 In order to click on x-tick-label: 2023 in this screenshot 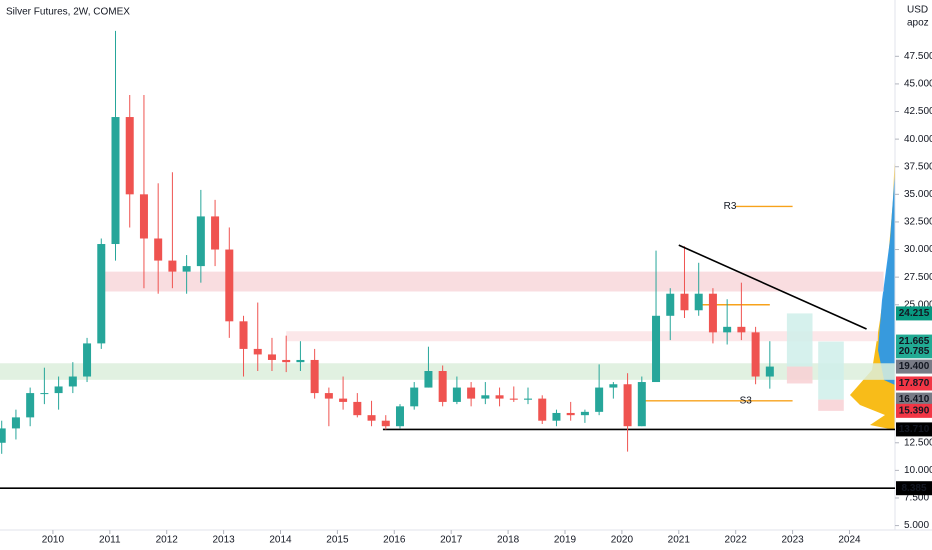, I will do `click(792, 540)`.